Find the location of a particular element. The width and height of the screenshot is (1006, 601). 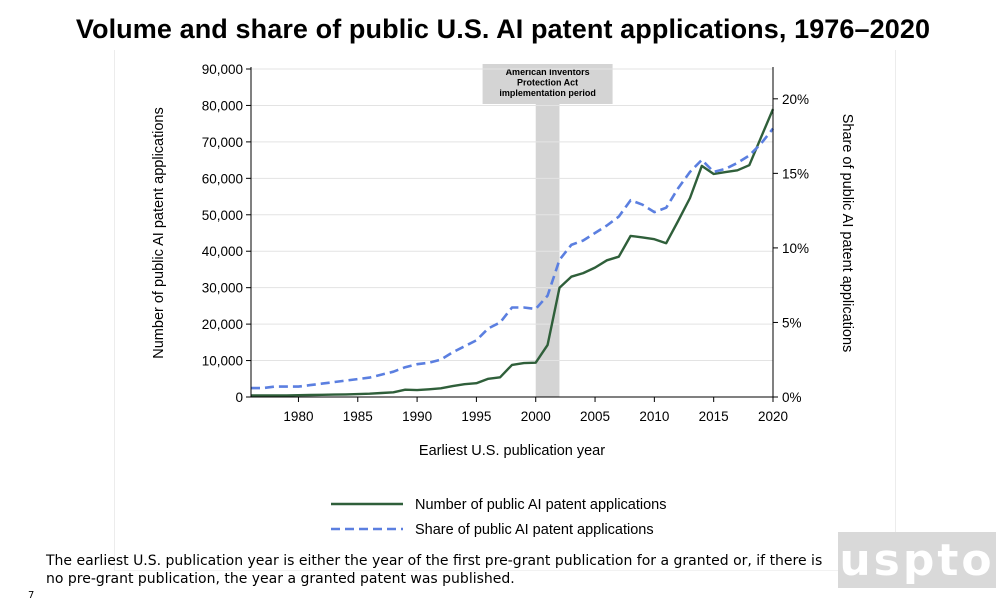

y-tick-label: 10,000 is located at coordinates (222, 361).